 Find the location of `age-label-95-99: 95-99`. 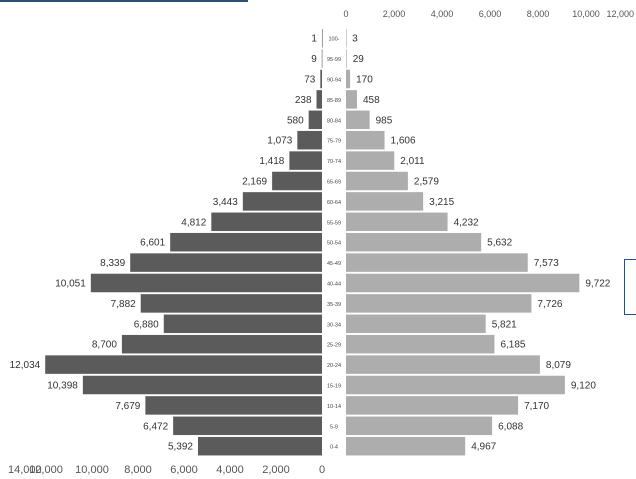

age-label-95-99: 95-99 is located at coordinates (334, 60).